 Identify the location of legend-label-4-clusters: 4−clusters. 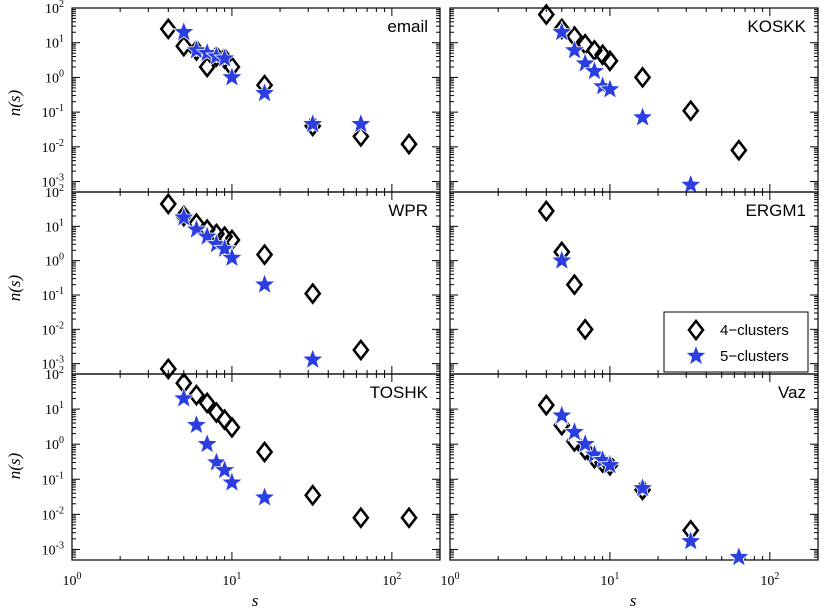
(754, 330).